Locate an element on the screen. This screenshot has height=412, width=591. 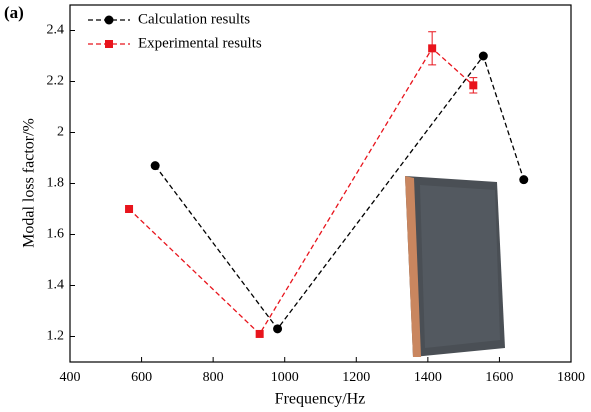
x-tick-label: 1800 is located at coordinates (571, 377).